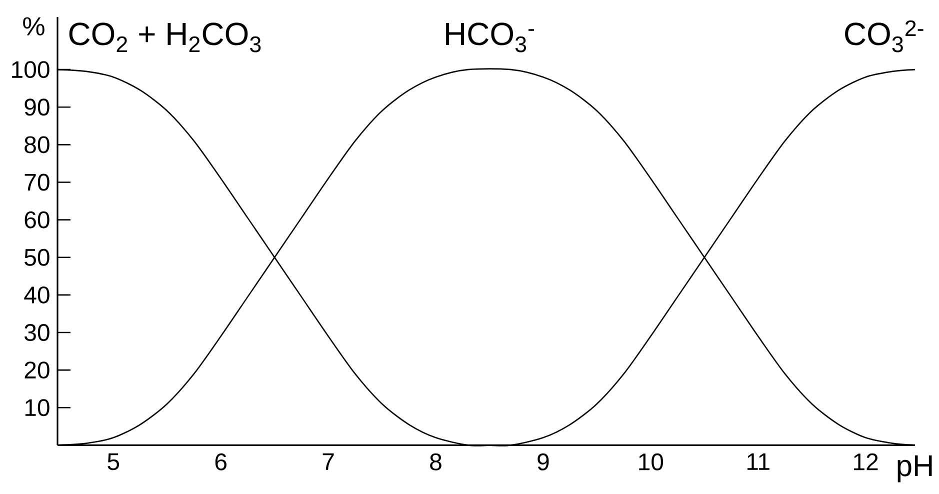 Image resolution: width=939 pixels, height=494 pixels. Describe the element at coordinates (37, 332) in the screenshot. I see `y-tick-label: 30` at that location.